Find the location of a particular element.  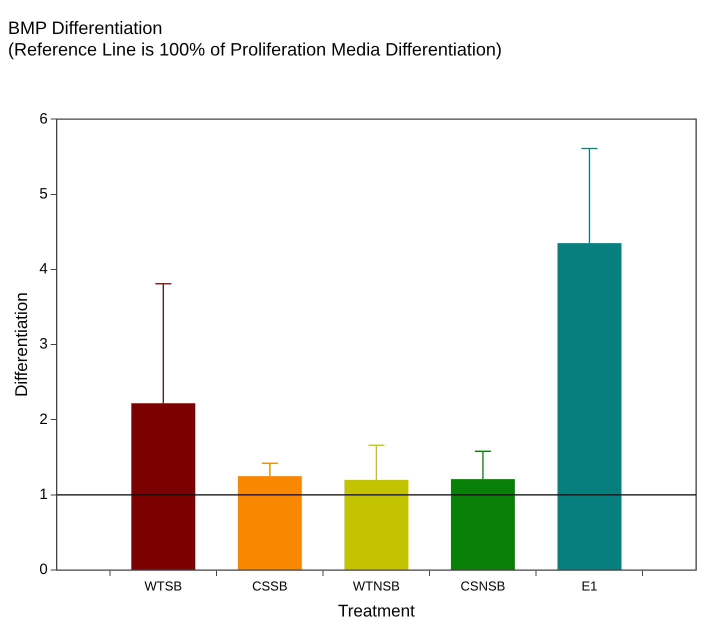

x-tick-label: WTNSB is located at coordinates (376, 586).